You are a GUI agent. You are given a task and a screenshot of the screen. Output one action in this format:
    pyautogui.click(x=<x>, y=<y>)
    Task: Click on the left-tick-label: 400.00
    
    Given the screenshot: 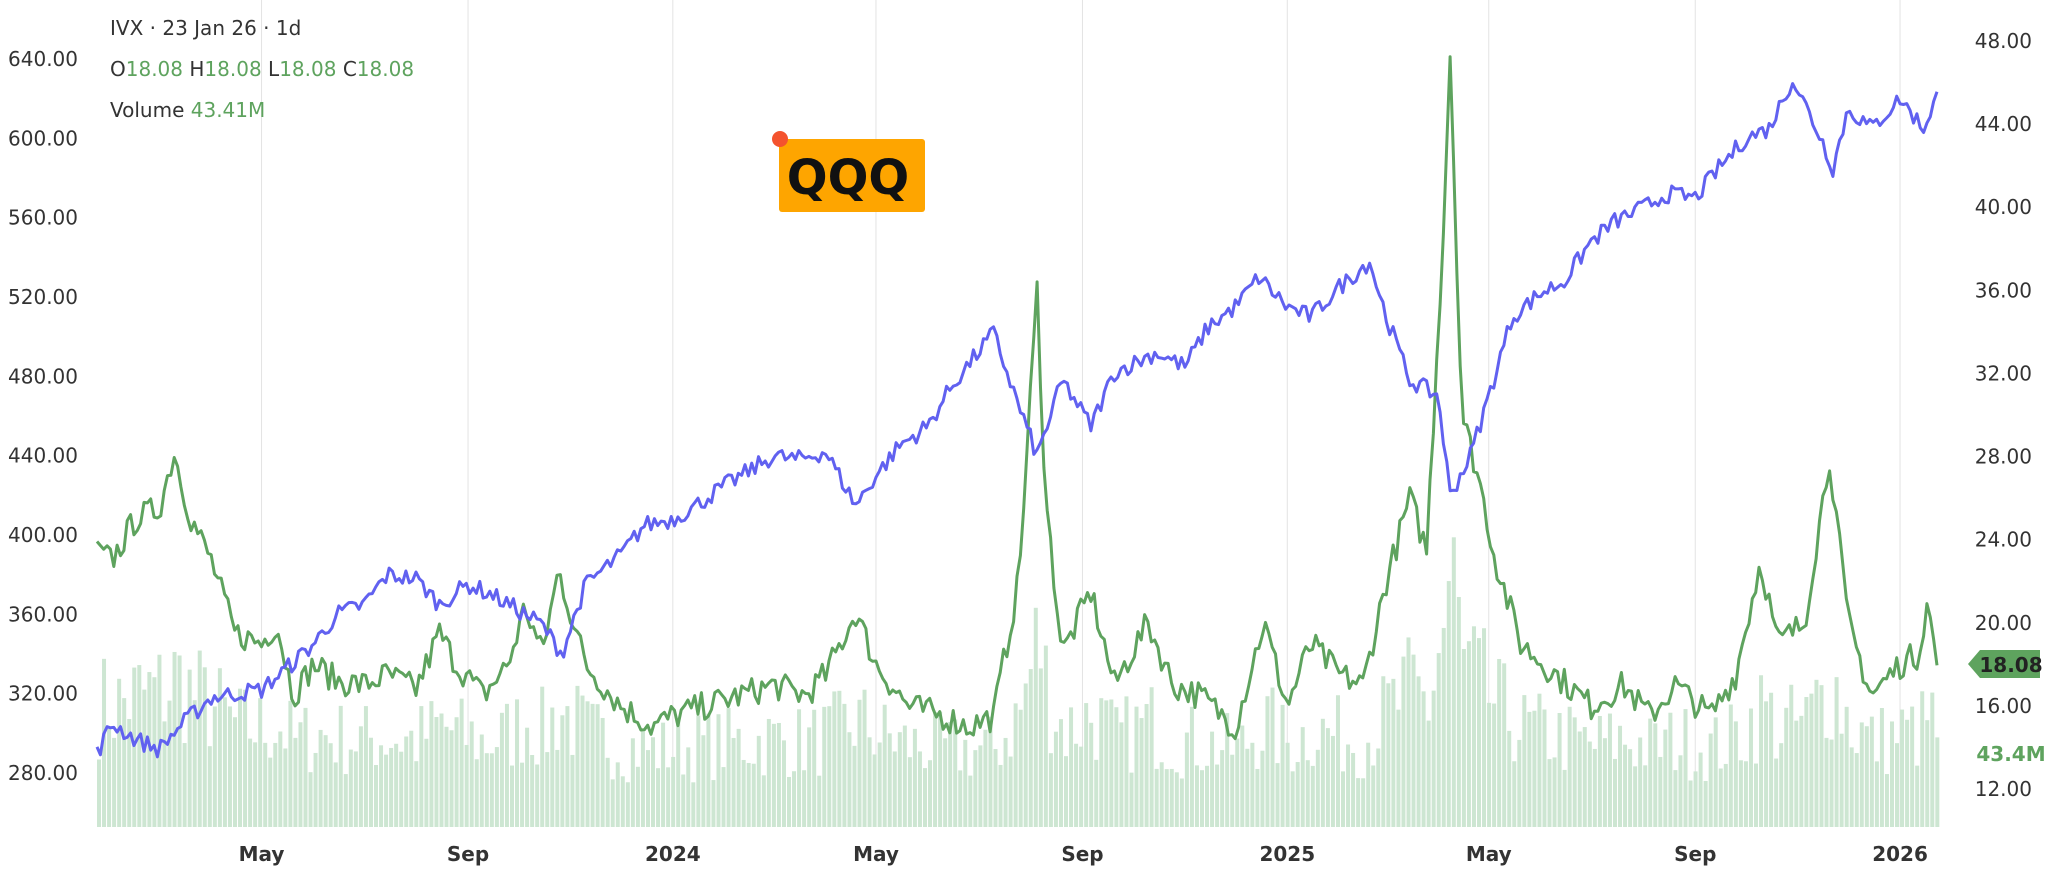 What is the action you would take?
    pyautogui.click(x=43, y=535)
    